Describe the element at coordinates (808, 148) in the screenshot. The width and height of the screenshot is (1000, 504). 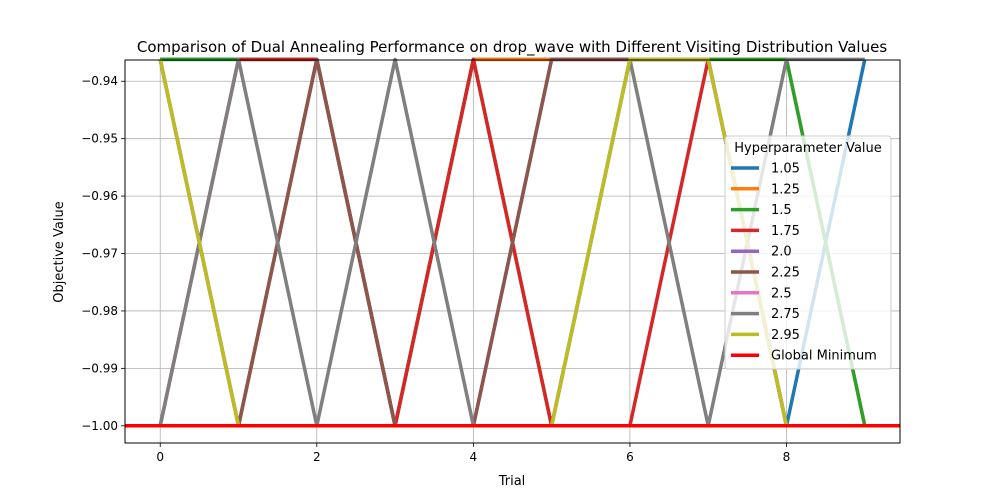
I see `legend-title: Hyperparameter Value` at that location.